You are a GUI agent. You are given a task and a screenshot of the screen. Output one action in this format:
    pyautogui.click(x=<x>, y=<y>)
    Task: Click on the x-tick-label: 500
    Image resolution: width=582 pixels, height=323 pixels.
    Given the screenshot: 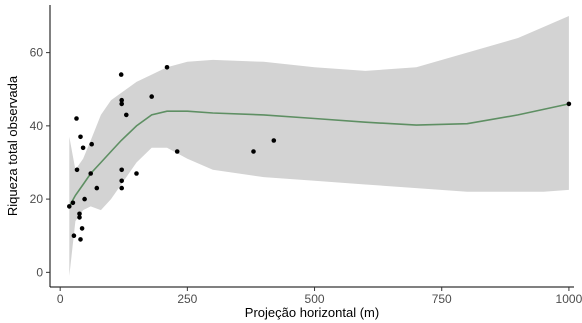 What is the action you would take?
    pyautogui.click(x=315, y=299)
    